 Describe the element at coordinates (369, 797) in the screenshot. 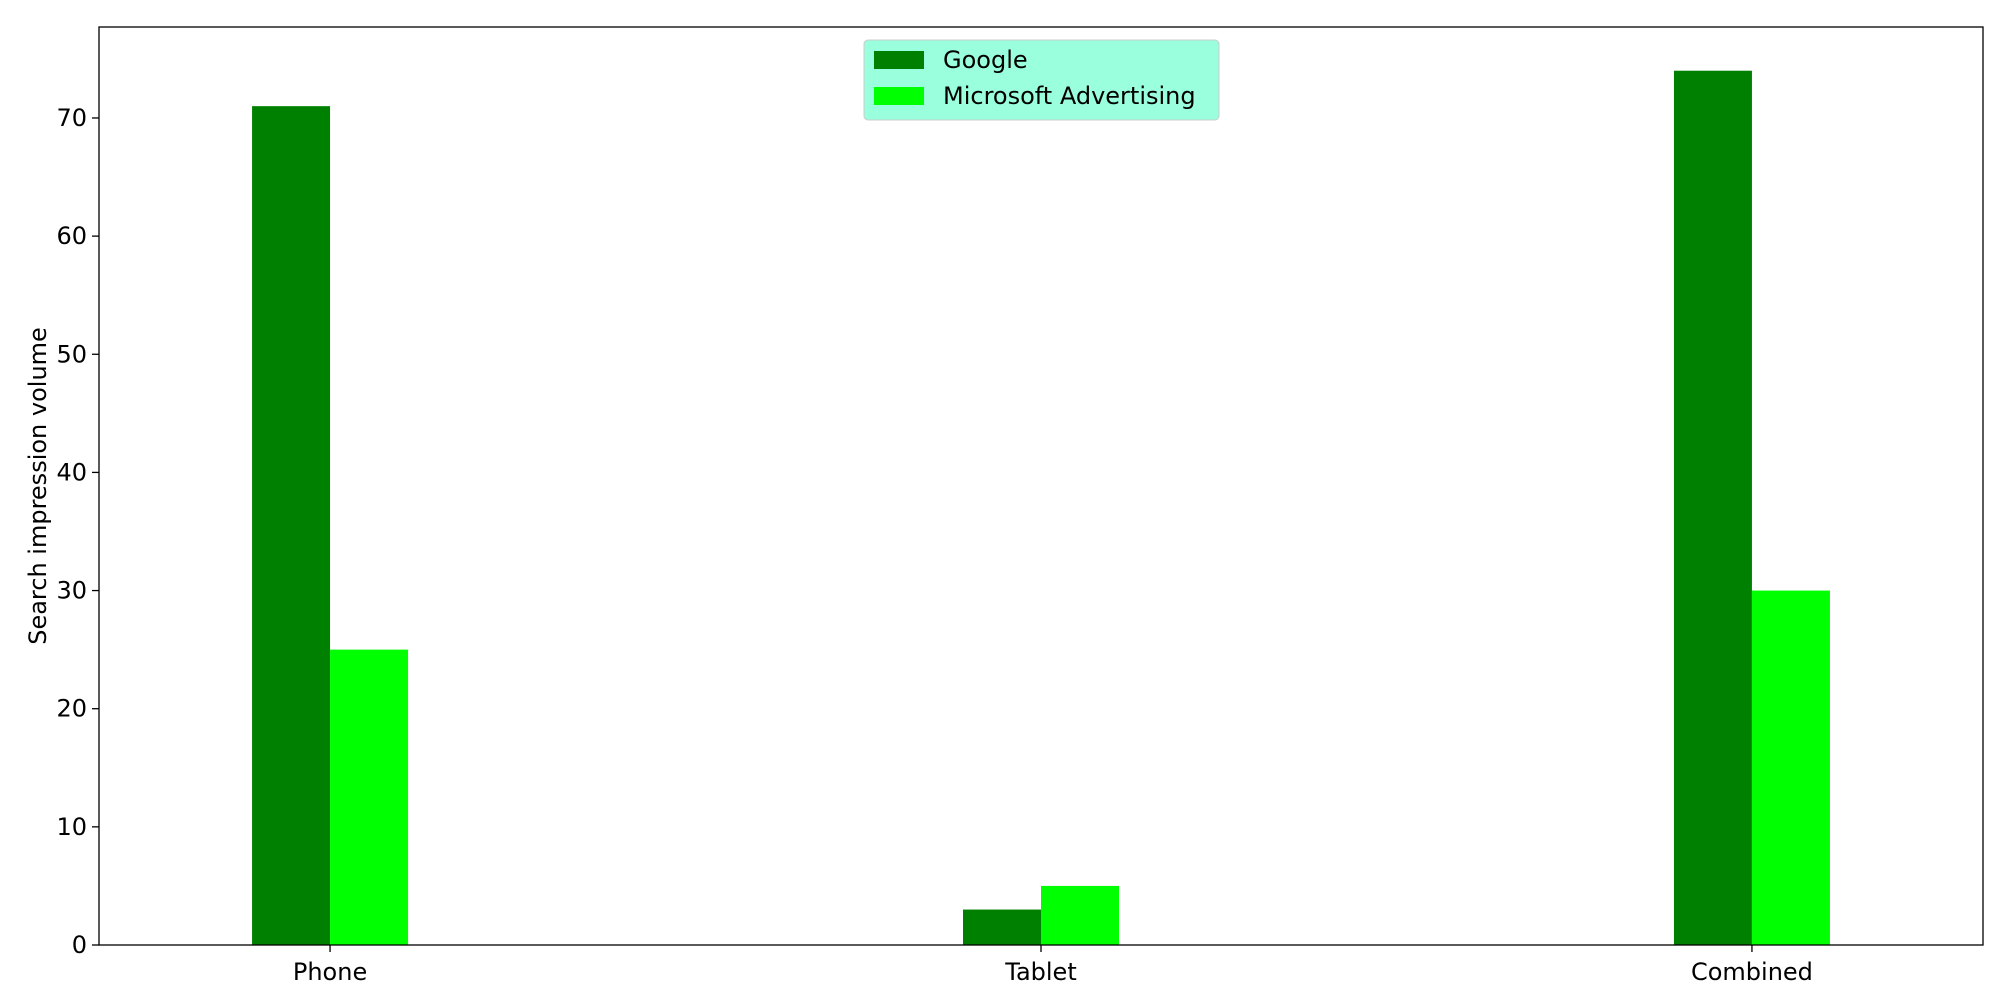

I see `bar-microsoft-advertising-phone` at that location.